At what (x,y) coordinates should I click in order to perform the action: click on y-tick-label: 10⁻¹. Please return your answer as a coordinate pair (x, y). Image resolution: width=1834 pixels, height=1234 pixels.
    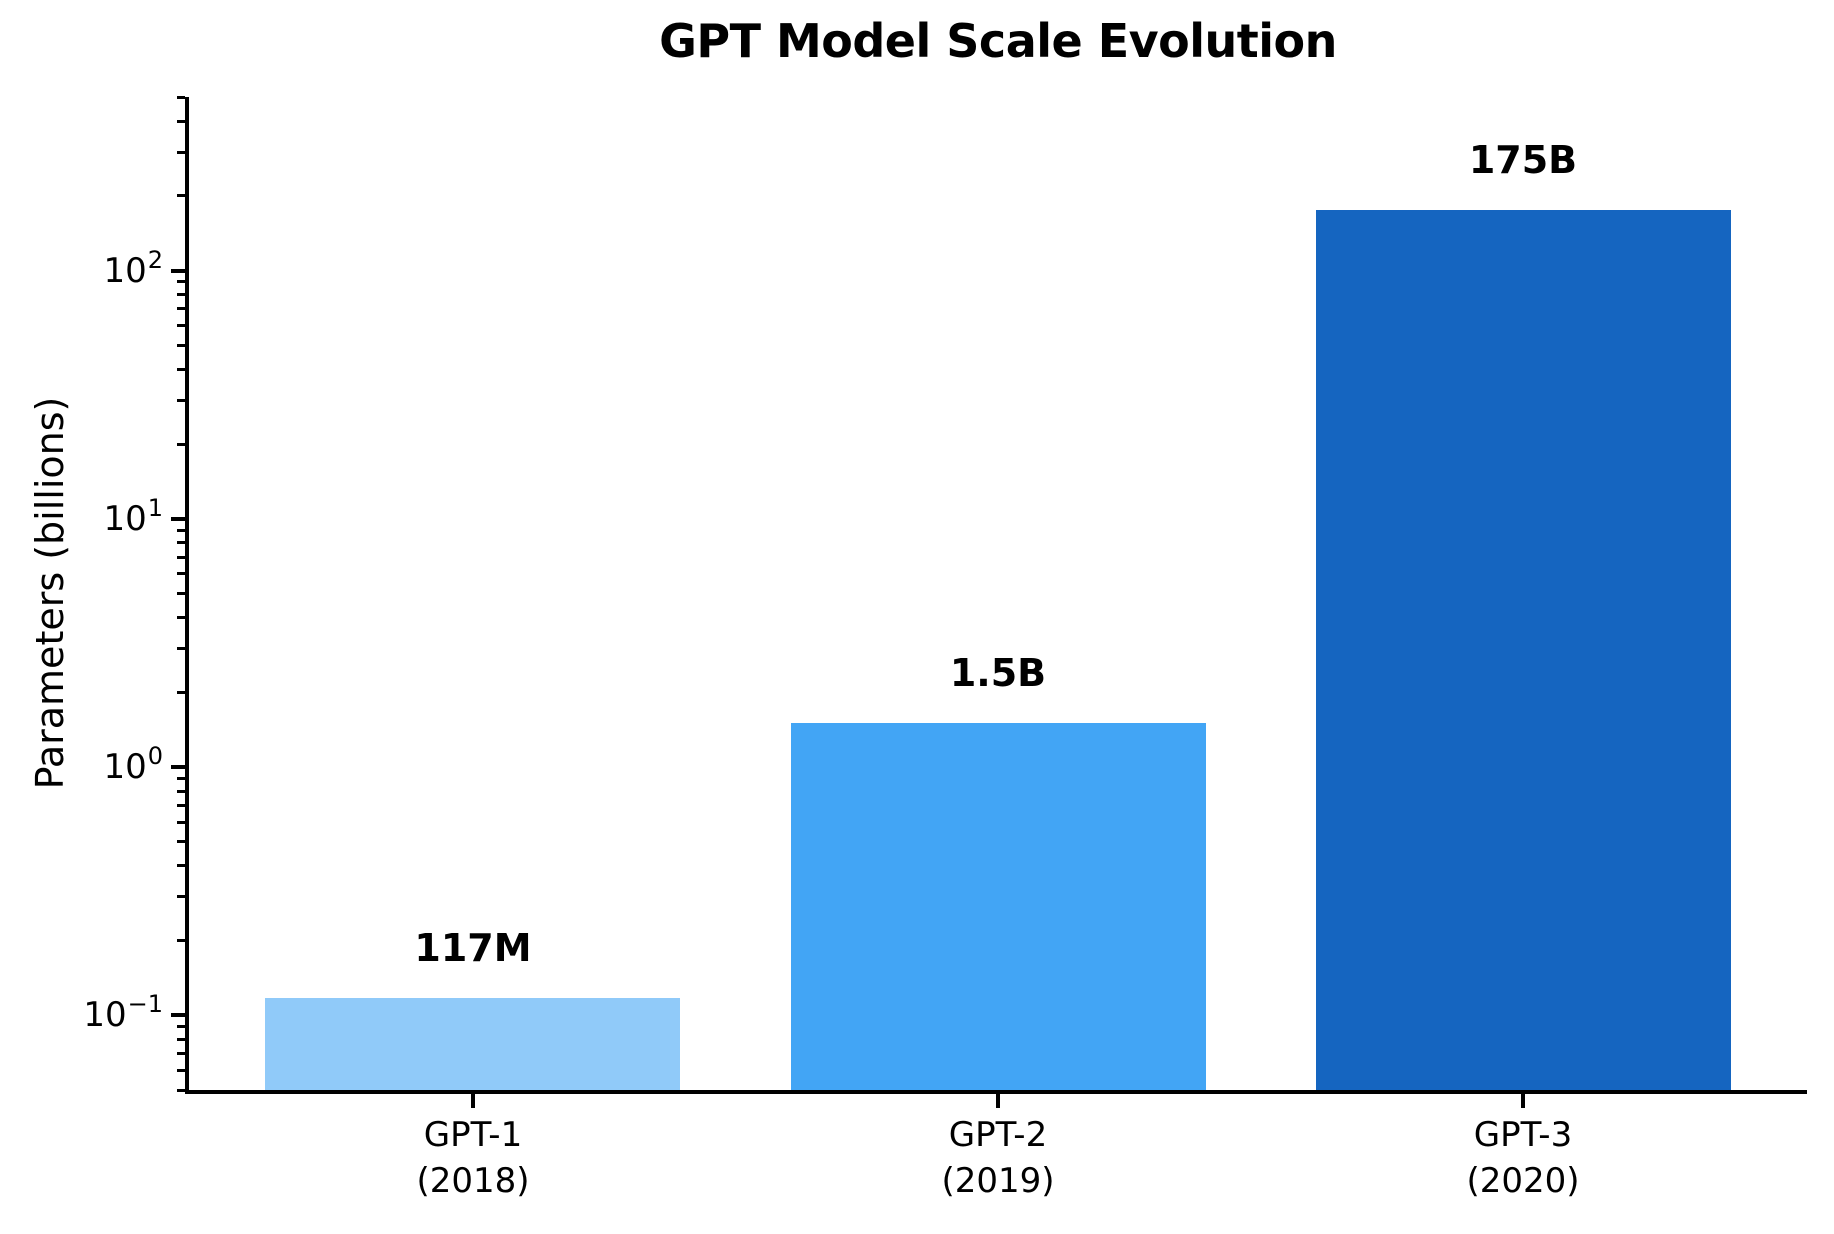
    Looking at the image, I should click on (123, 1013).